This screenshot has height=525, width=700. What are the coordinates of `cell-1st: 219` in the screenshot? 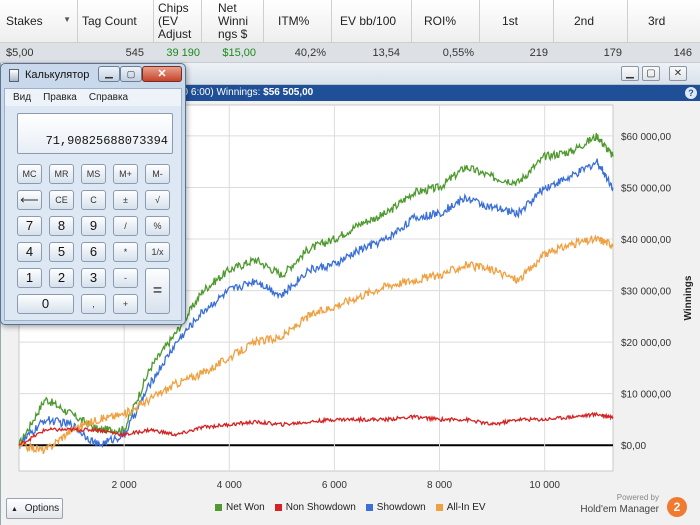 It's located at (538, 53).